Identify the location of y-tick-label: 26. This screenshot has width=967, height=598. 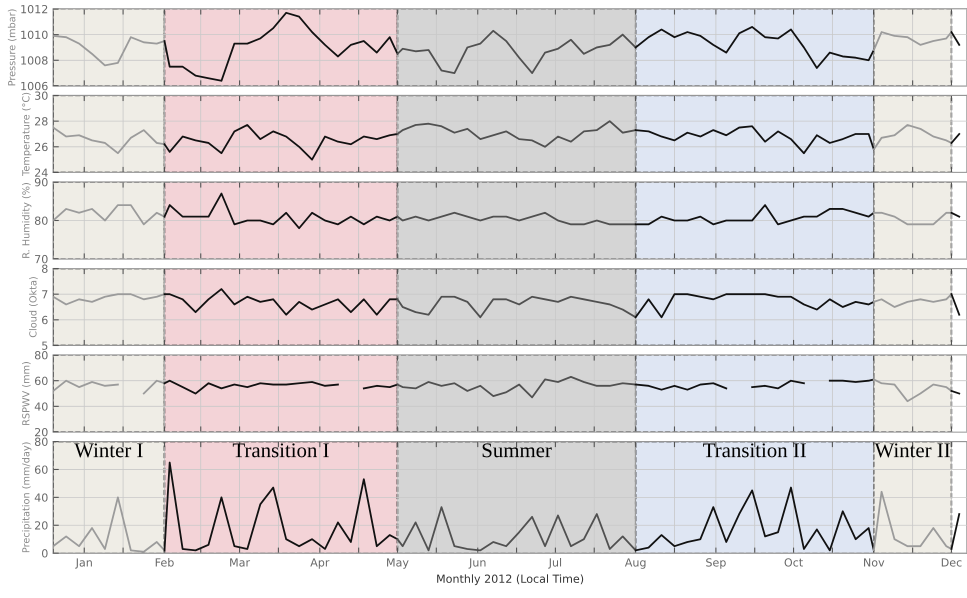
(41, 147).